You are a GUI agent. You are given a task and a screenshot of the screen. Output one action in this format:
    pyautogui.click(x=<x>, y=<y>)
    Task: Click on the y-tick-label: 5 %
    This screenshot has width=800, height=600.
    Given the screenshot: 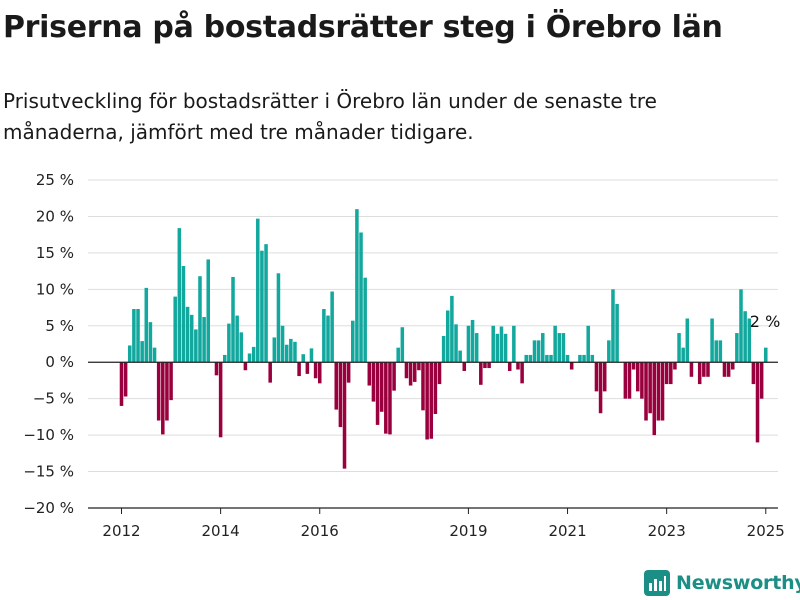 What is the action you would take?
    pyautogui.click(x=59, y=326)
    